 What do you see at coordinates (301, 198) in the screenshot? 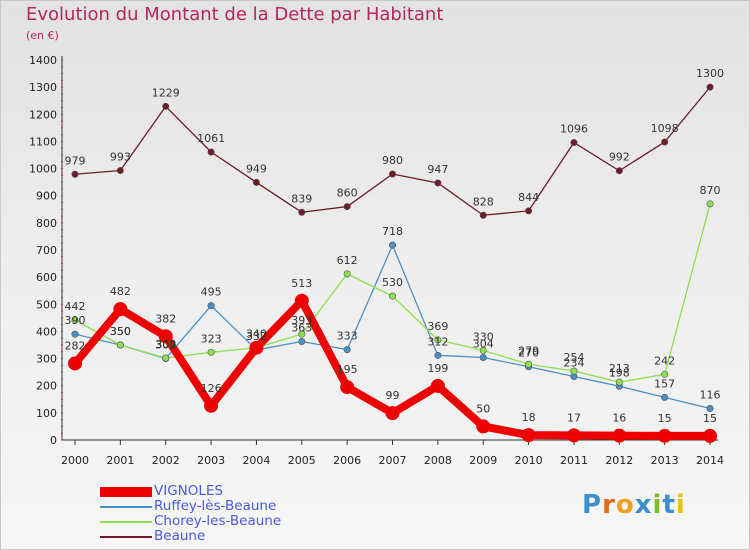
I see `data-label-beaune: 839` at bounding box center [301, 198].